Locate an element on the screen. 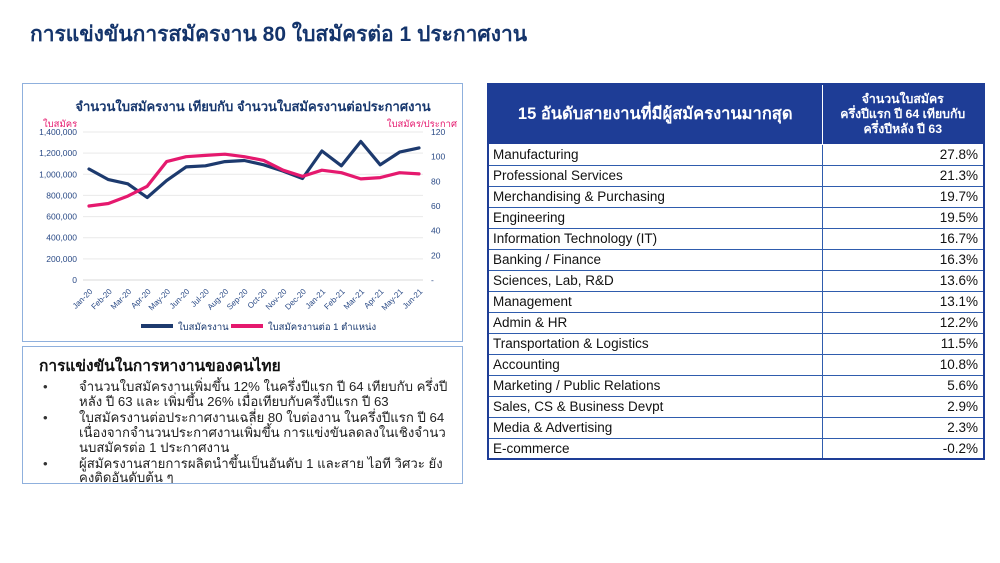  table-row: Merchandising & Purchasing 19.7% is located at coordinates (736, 196).